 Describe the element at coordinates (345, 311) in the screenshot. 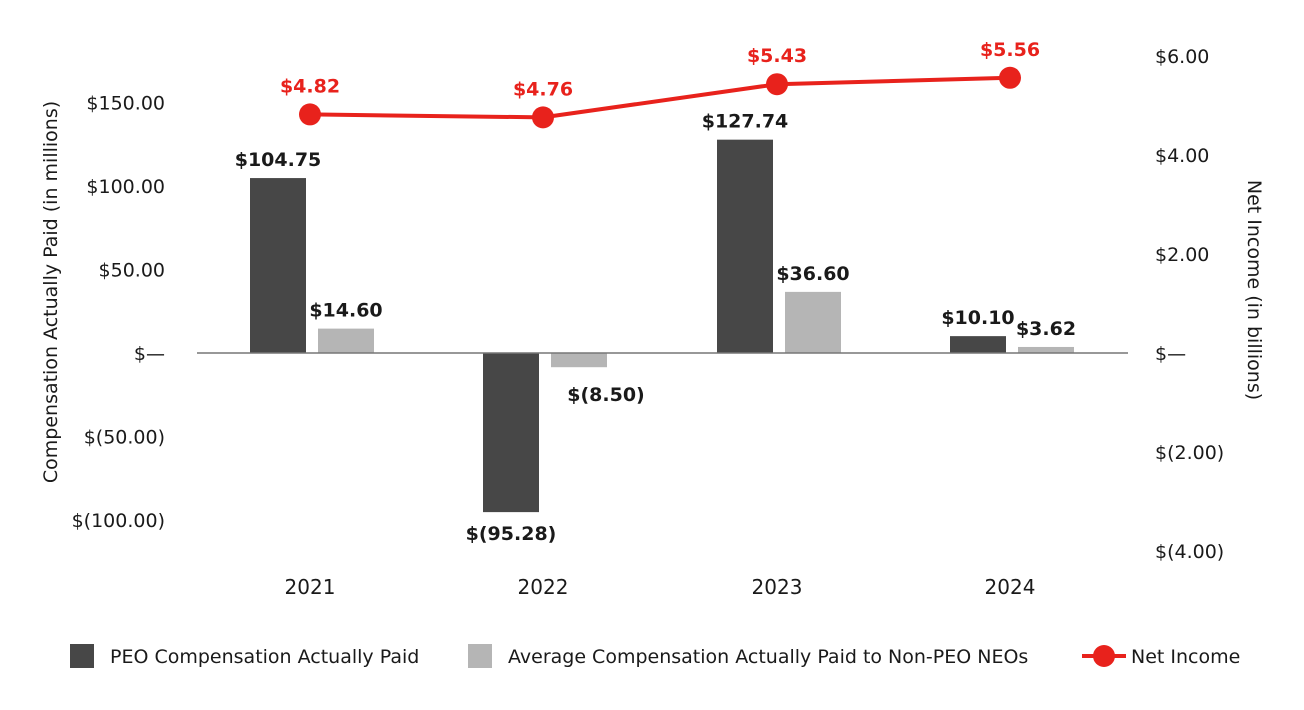

I see `bar-value-label: $14.60` at that location.